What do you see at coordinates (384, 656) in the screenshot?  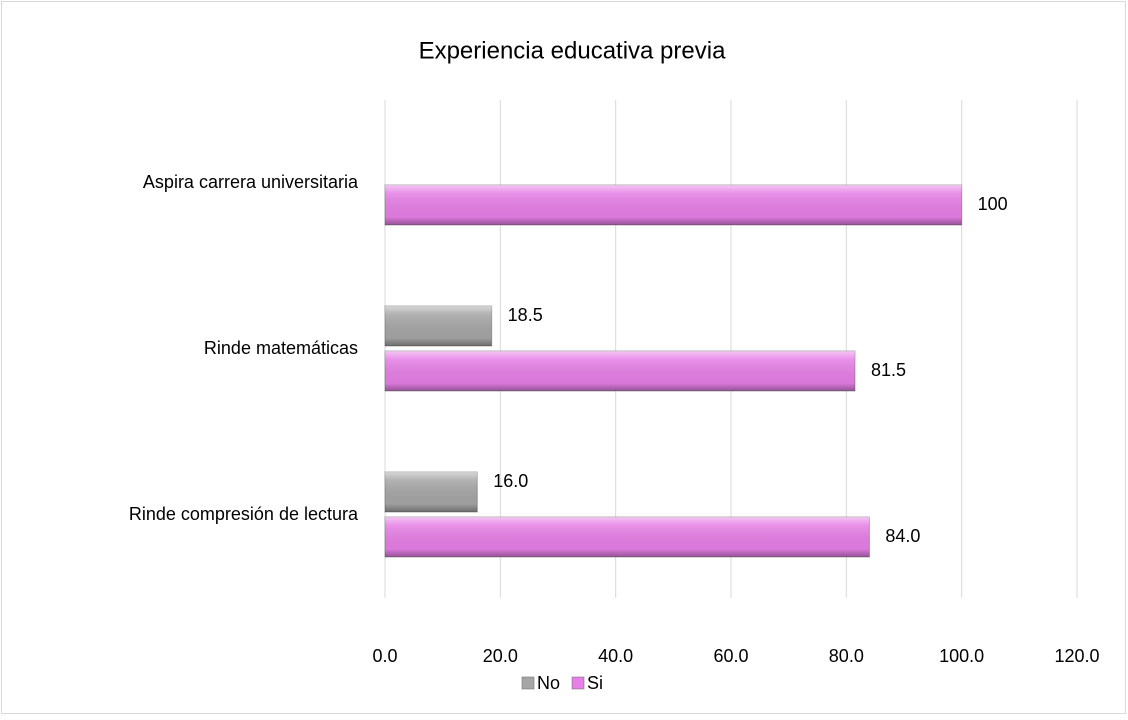 I see `x-tick-label: 0.0` at bounding box center [384, 656].